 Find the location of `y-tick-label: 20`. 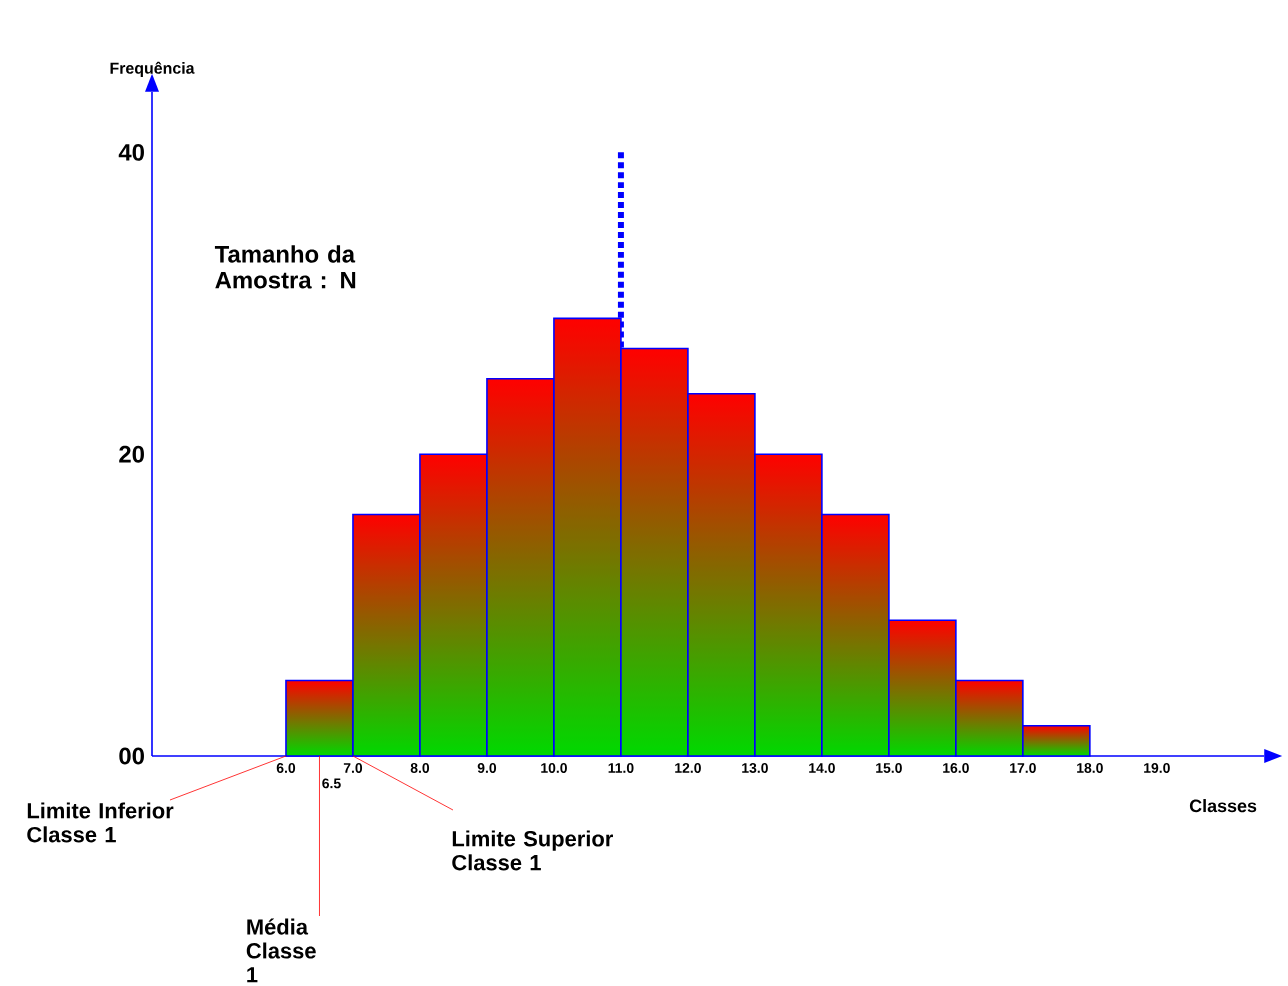

y-tick-label: 20 is located at coordinates (131, 454).